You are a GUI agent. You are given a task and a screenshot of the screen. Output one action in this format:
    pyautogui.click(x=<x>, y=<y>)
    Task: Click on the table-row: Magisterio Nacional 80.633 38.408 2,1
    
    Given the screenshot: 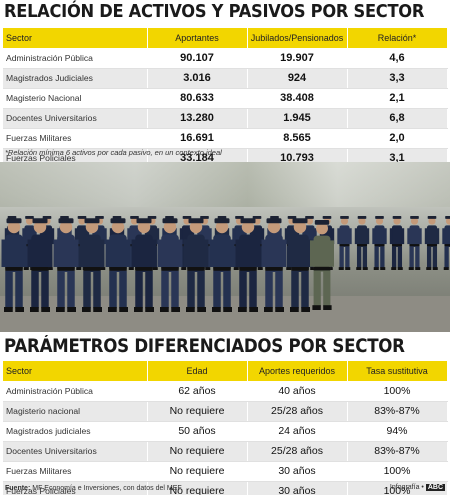 What is the action you would take?
    pyautogui.click(x=225, y=98)
    